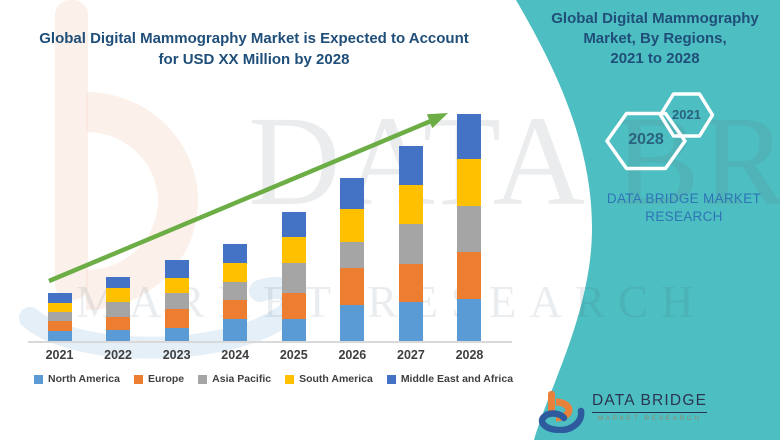  I want to click on sidebar-title-line2: Market, By Regions,, so click(655, 38).